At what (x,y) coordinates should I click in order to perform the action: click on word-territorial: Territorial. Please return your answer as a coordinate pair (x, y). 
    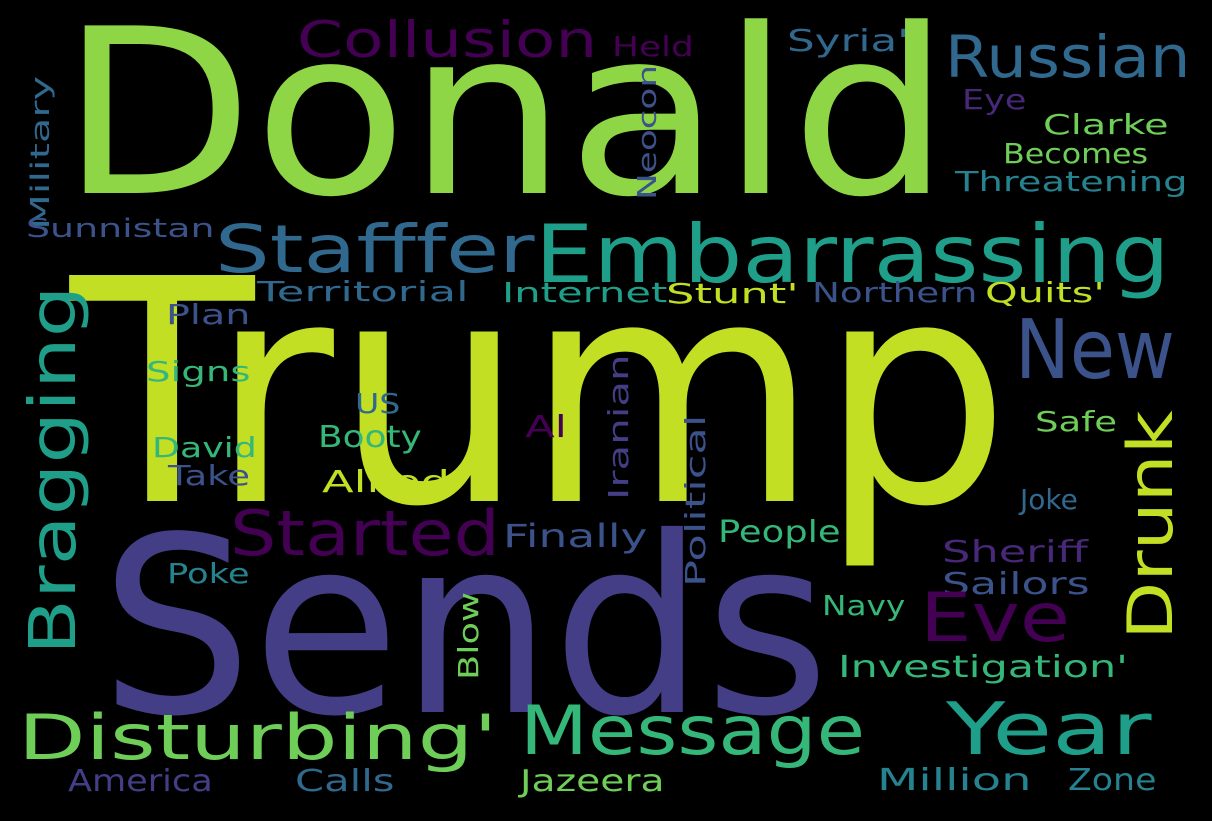
    Looking at the image, I should click on (363, 291).